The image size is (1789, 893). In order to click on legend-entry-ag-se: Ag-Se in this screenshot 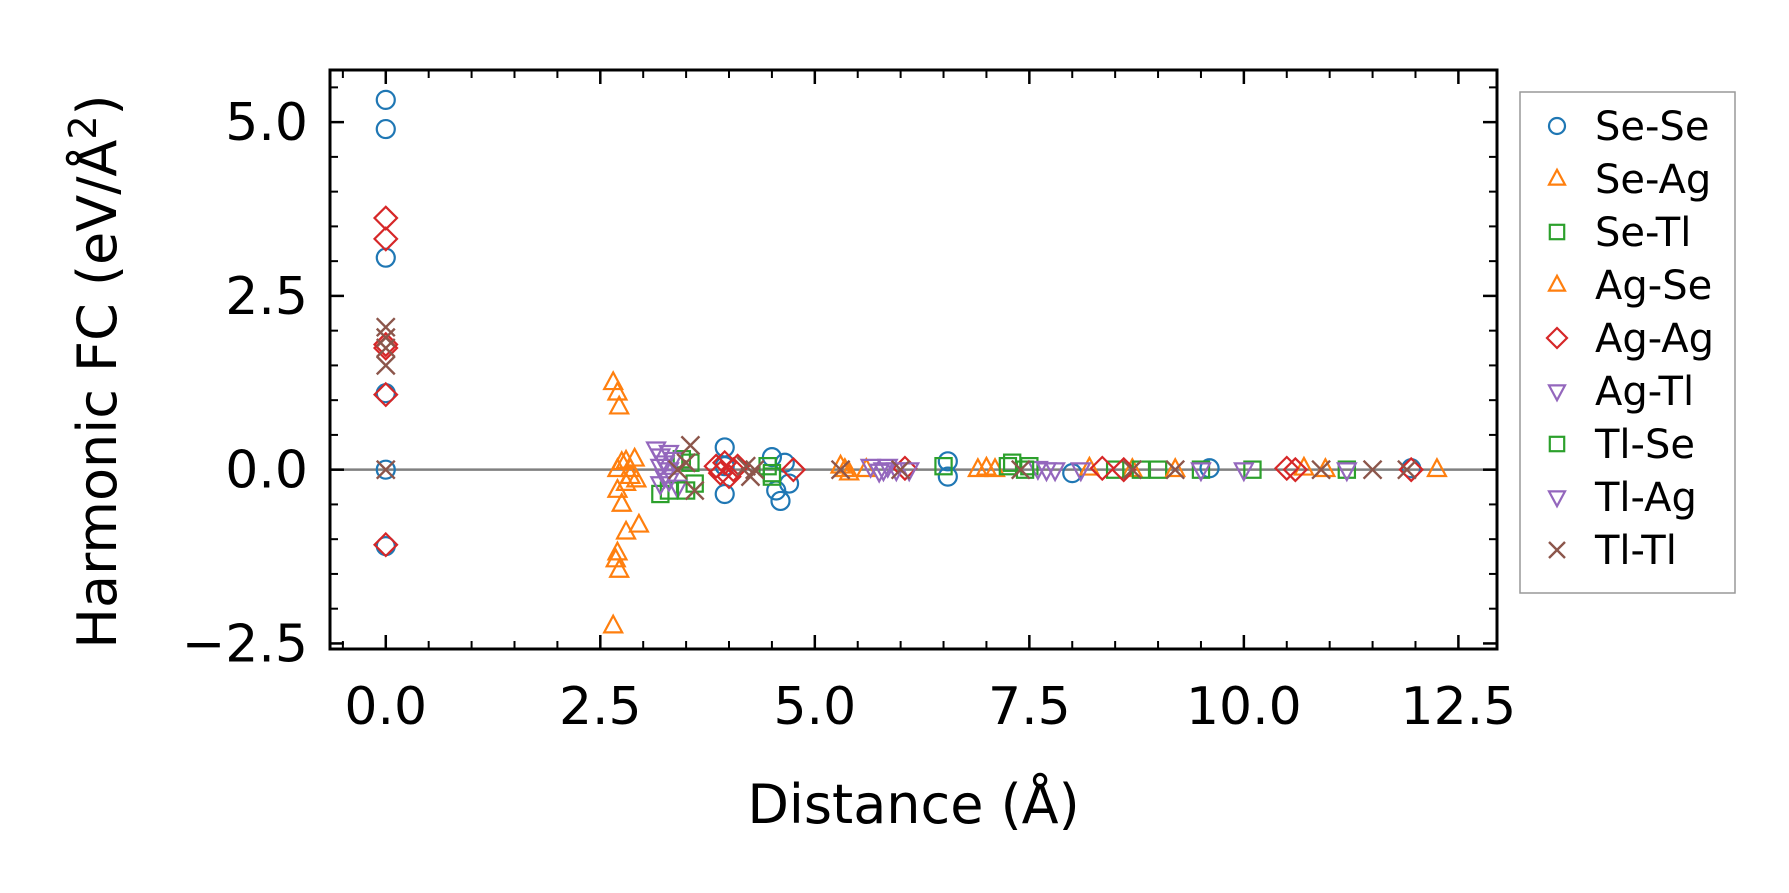, I will do `click(1629, 286)`.